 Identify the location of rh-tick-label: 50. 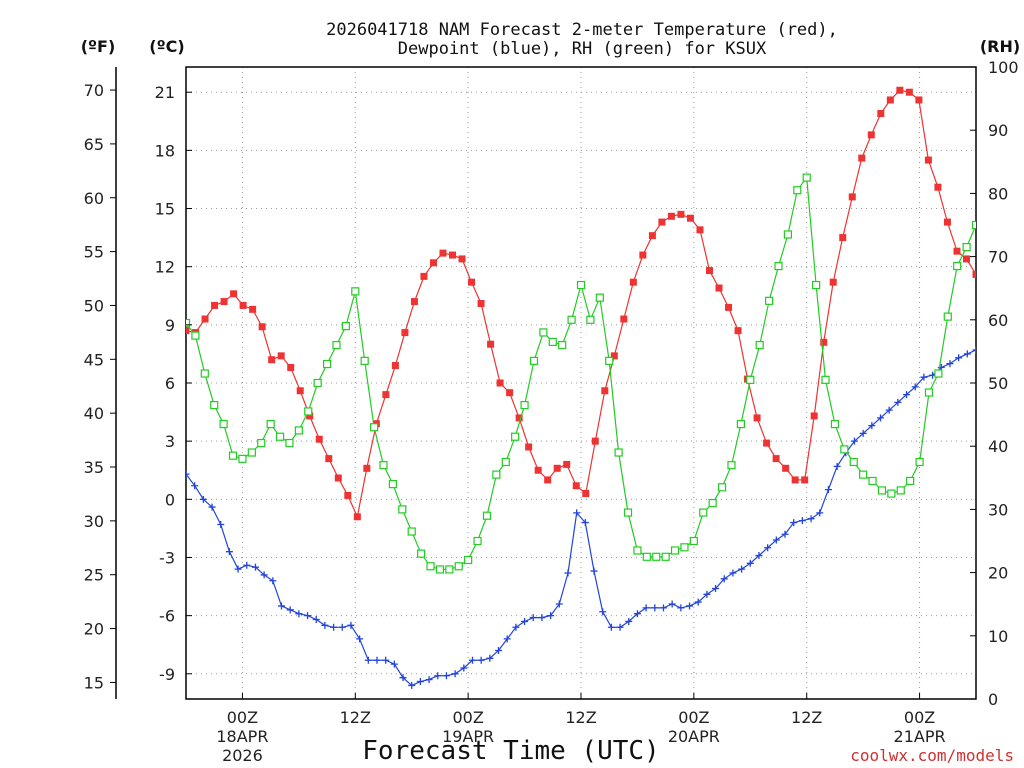
(998, 383).